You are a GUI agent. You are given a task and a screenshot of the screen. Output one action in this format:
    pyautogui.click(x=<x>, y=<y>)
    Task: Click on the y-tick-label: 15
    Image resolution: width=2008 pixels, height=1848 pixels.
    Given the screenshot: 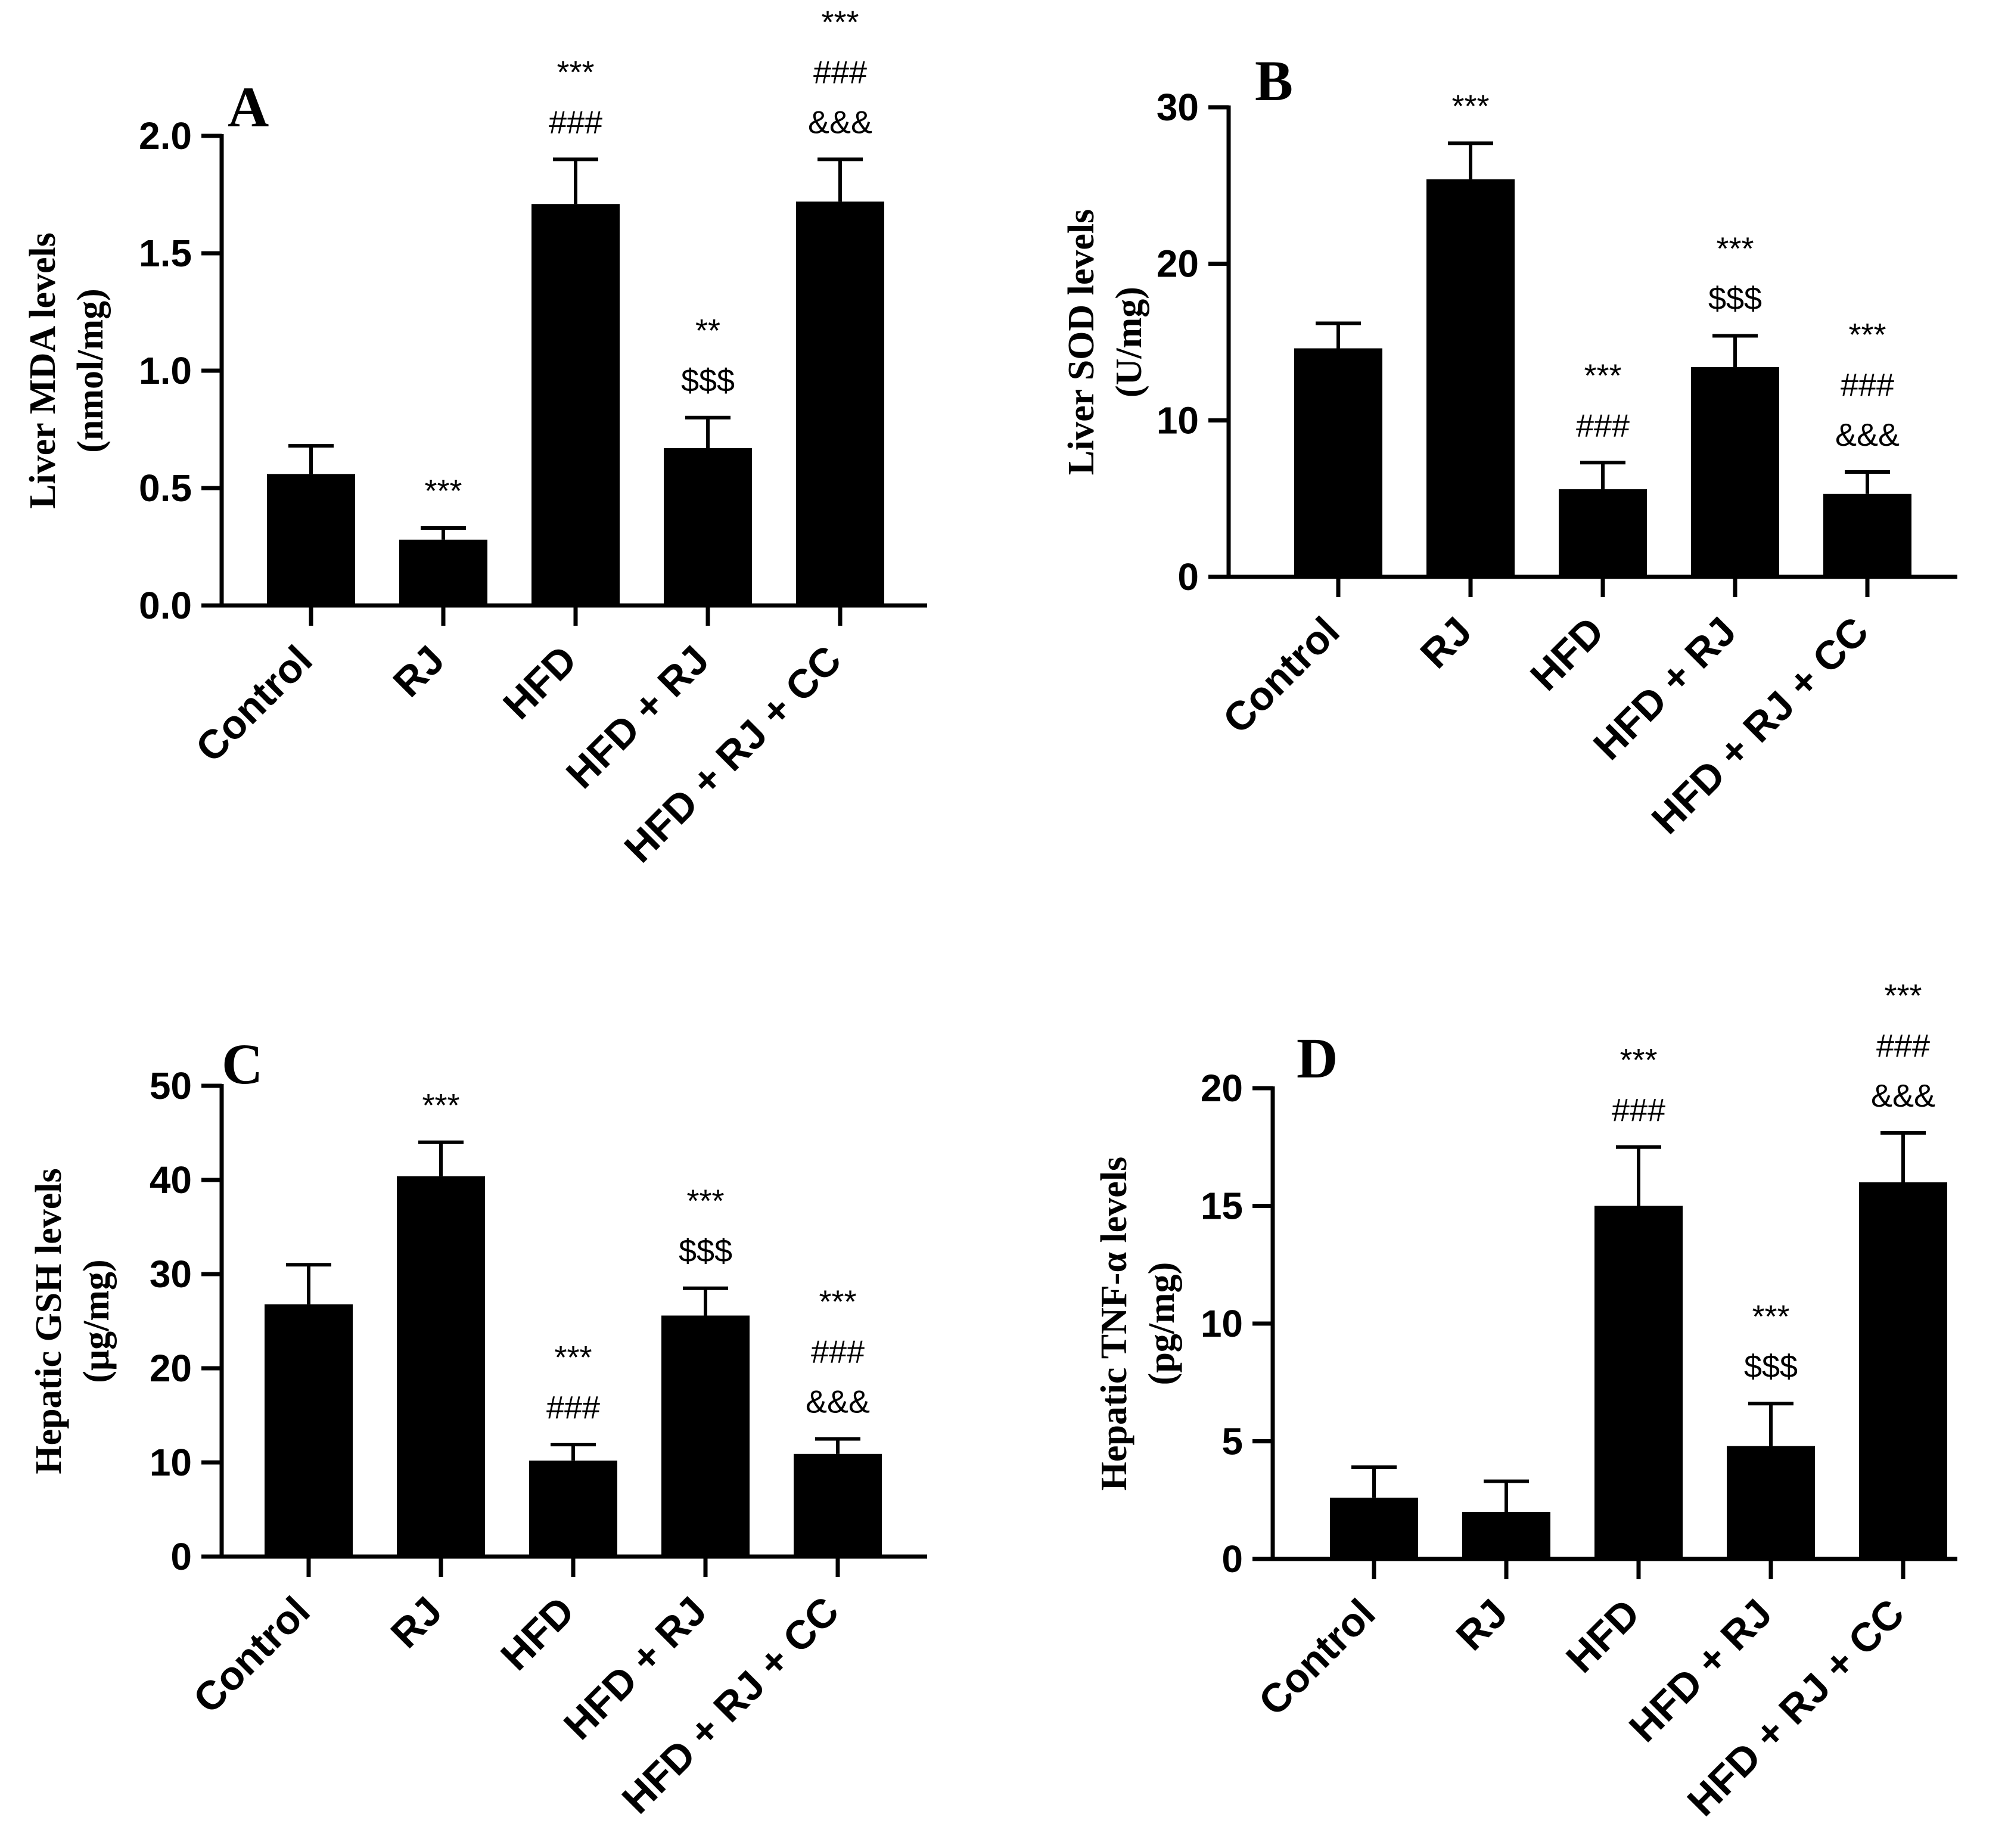 What is the action you would take?
    pyautogui.click(x=1222, y=1206)
    